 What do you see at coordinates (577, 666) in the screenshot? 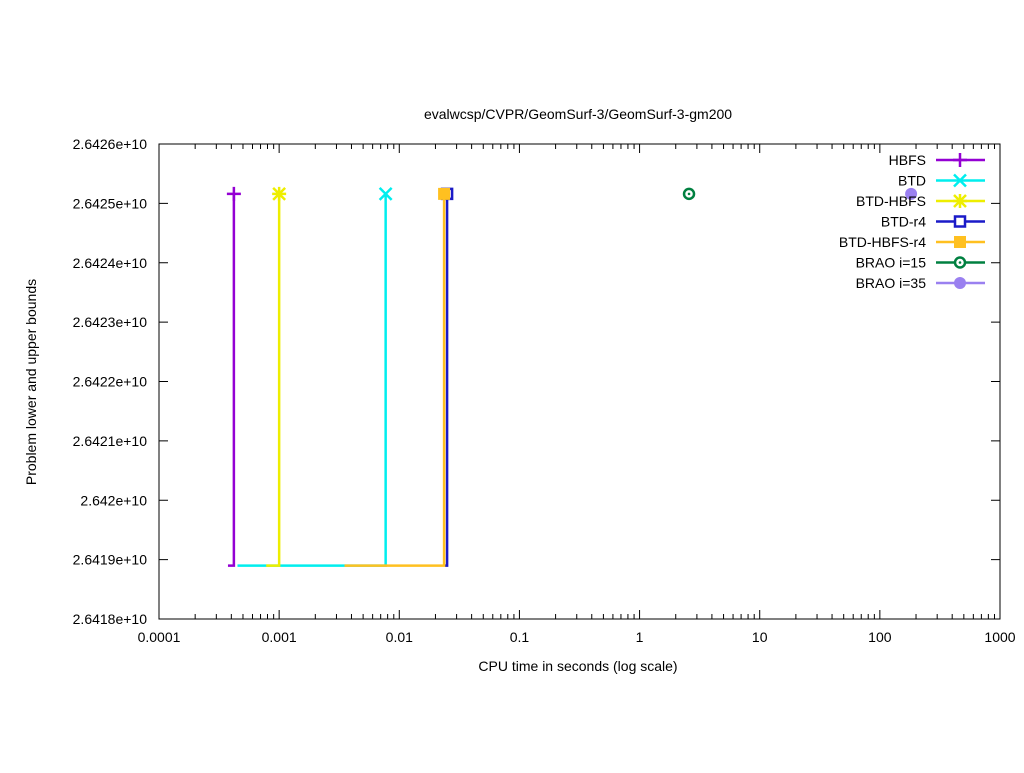
I see `x-axis-label: CPU time in seconds (log scale)` at bounding box center [577, 666].